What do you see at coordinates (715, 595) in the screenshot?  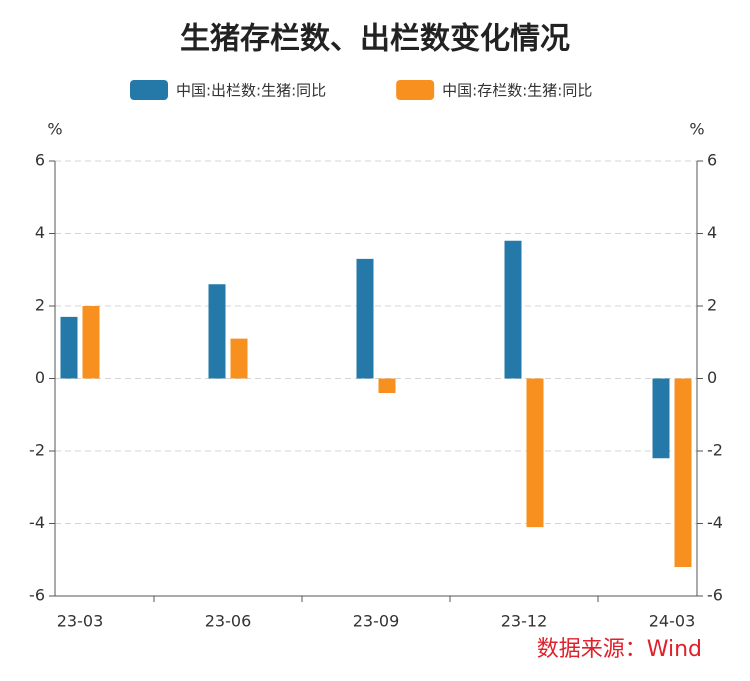 I see `y2-tick-label: -6` at bounding box center [715, 595].